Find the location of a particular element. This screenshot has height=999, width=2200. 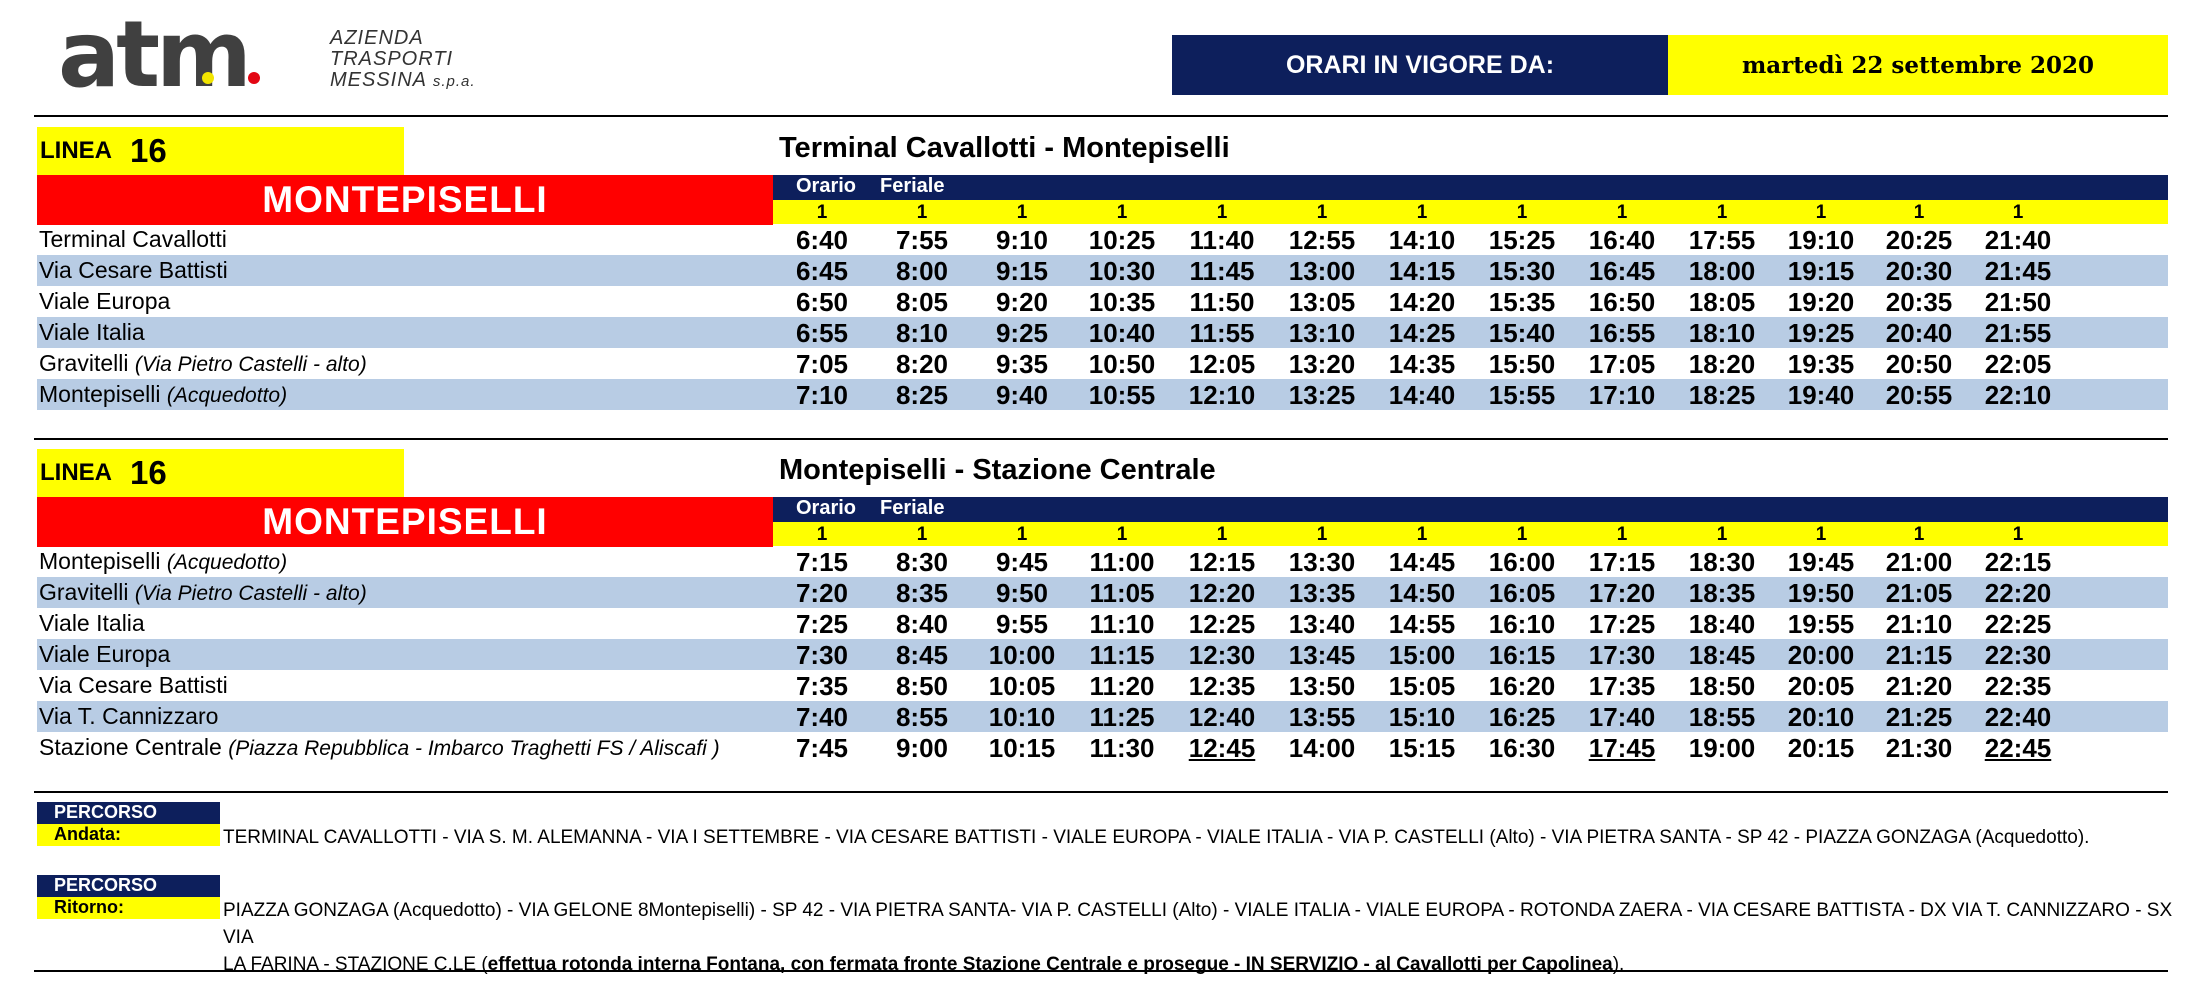

departure-time: 14:55 is located at coordinates (1422, 624).